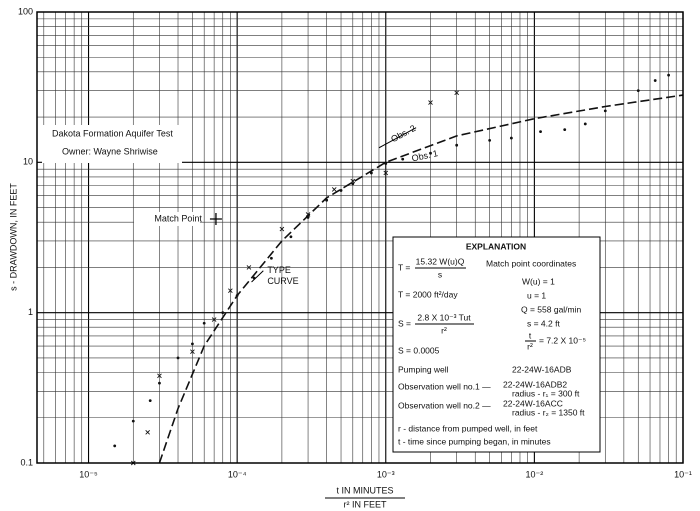 This screenshot has height=511, width=700. What do you see at coordinates (530, 335) in the screenshot?
I see `ex-text: t` at bounding box center [530, 335].